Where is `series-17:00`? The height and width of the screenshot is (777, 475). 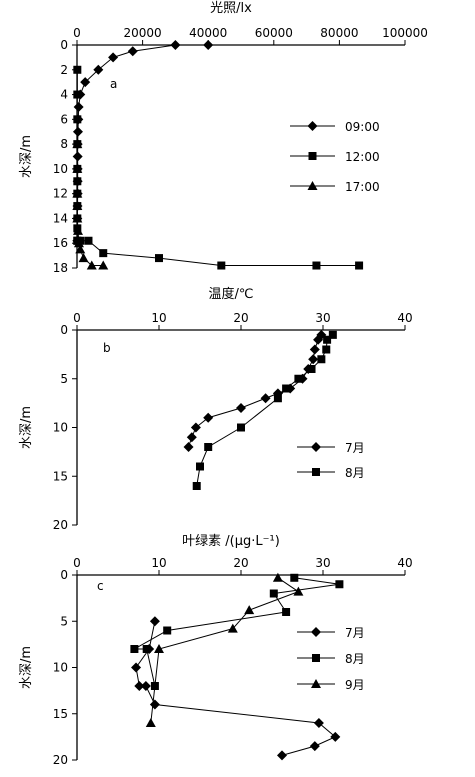
series-17:00 is located at coordinates (90, 204).